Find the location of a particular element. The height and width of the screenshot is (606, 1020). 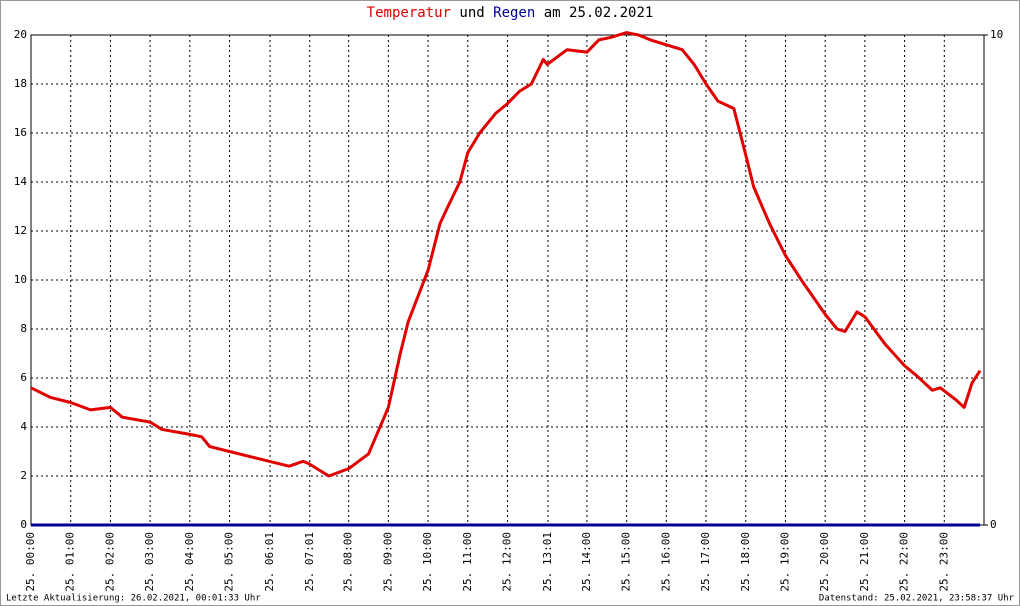

y-tick-label: 8 is located at coordinates (23, 328).